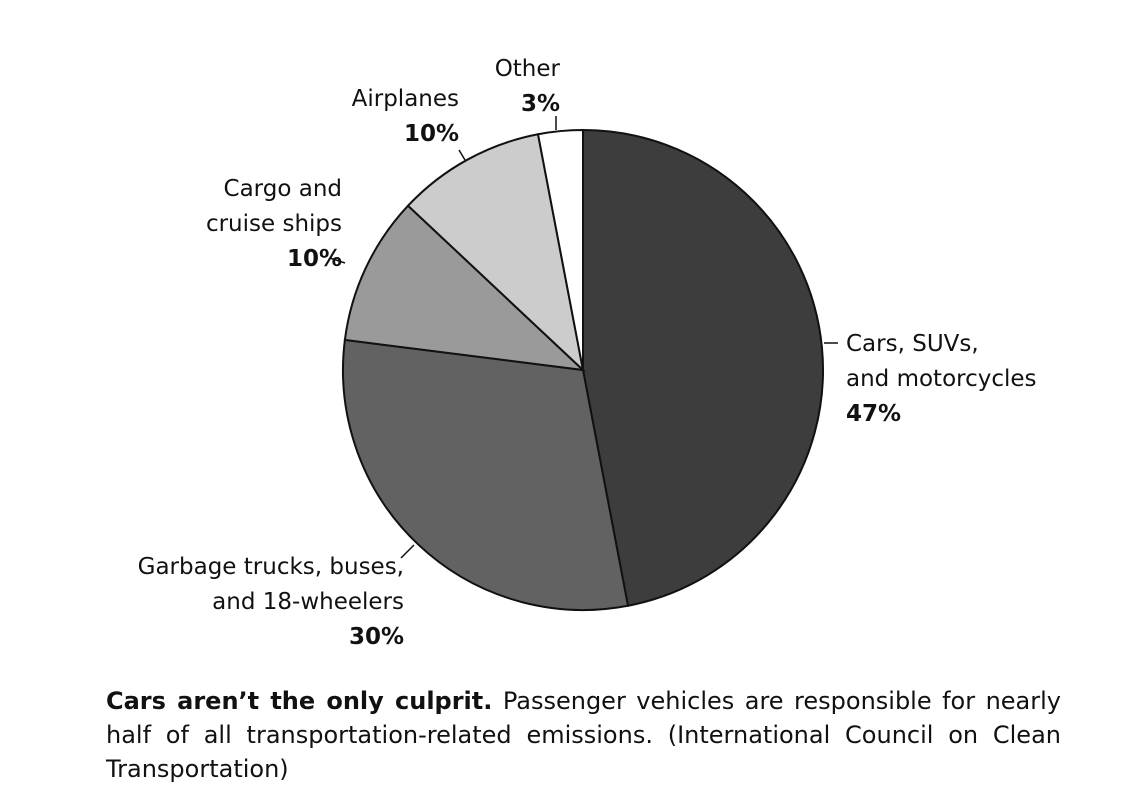 Image resolution: width=1136 pixels, height=812 pixels. I want to click on slice-label-0-line-1: and motorcycles, so click(941, 379).